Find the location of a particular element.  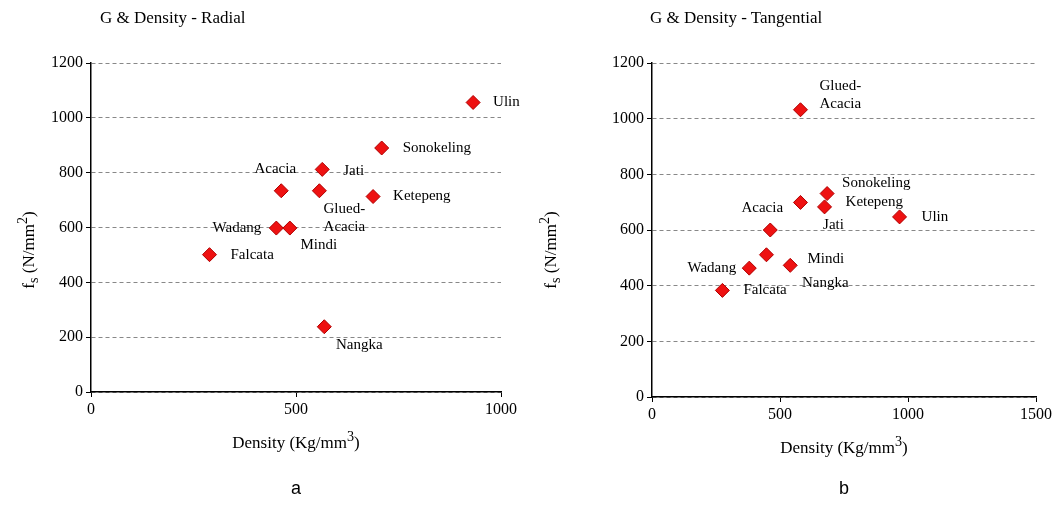

chart-title: G & Density - Tangential is located at coordinates (736, 18).